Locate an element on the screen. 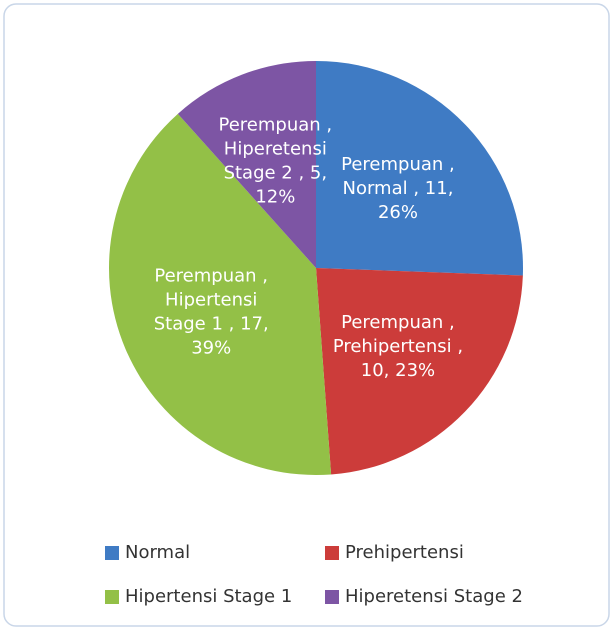 This screenshot has width=614, height=631. data-label: Perempuan , Hiperetensi Stage 2 , 5, 12% is located at coordinates (276, 161).